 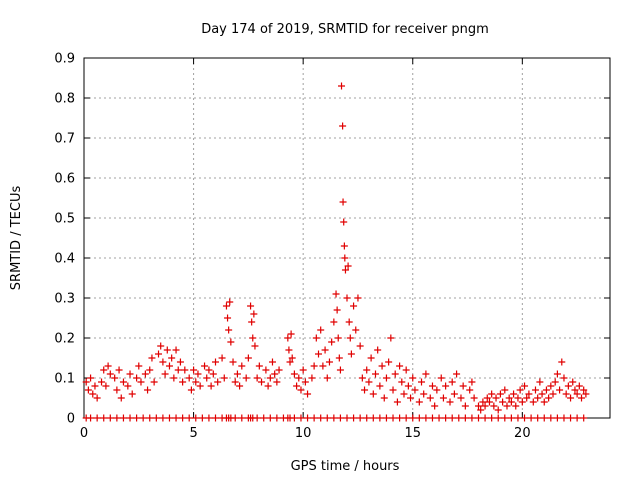 I want to click on y-tick-label: 0.6, so click(x=64, y=179).